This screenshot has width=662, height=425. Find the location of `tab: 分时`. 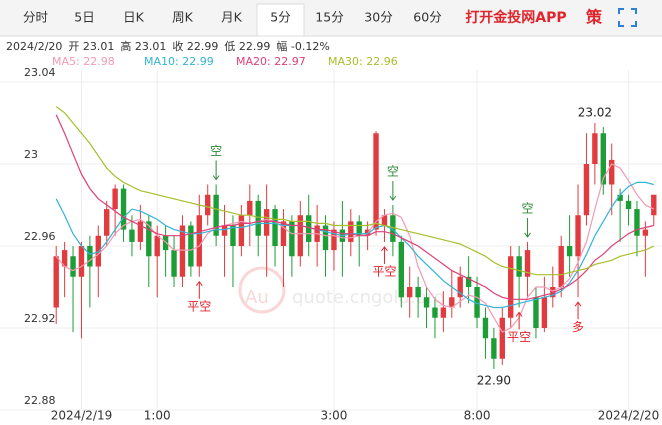

tab: 分时 is located at coordinates (36, 17).